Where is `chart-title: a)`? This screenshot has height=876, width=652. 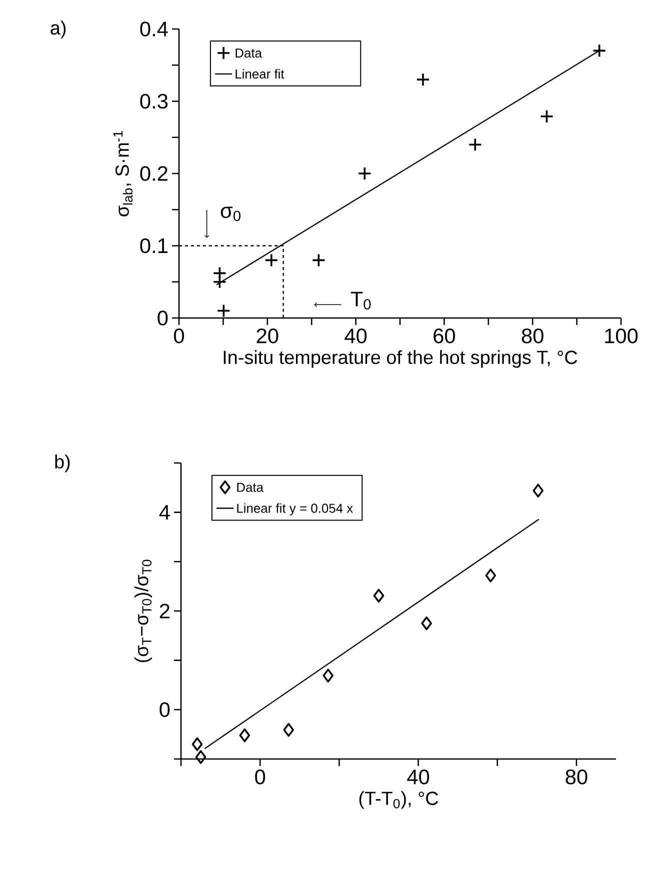
chart-title: a) is located at coordinates (58, 29).